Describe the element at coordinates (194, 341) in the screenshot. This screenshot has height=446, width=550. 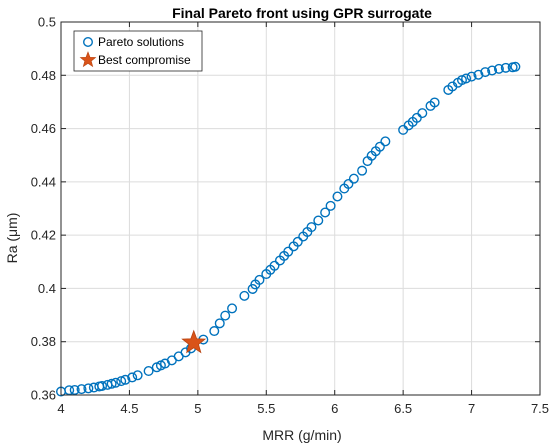
I see `best-compromise-marker` at that location.